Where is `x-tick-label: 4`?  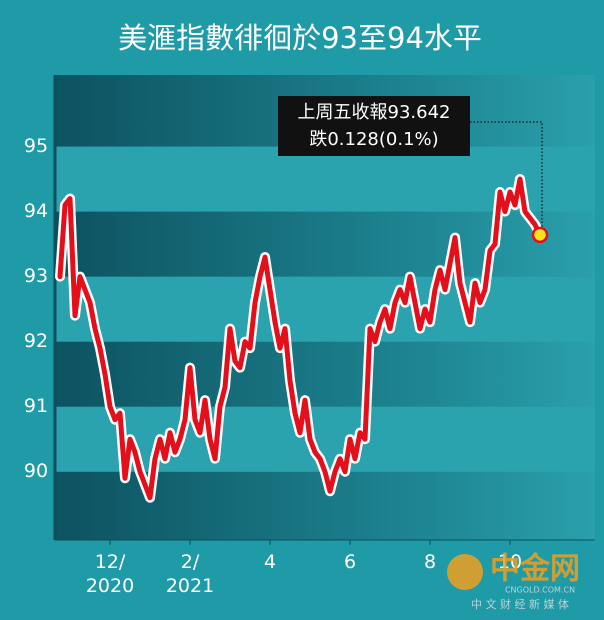 x-tick-label: 4 is located at coordinates (270, 562).